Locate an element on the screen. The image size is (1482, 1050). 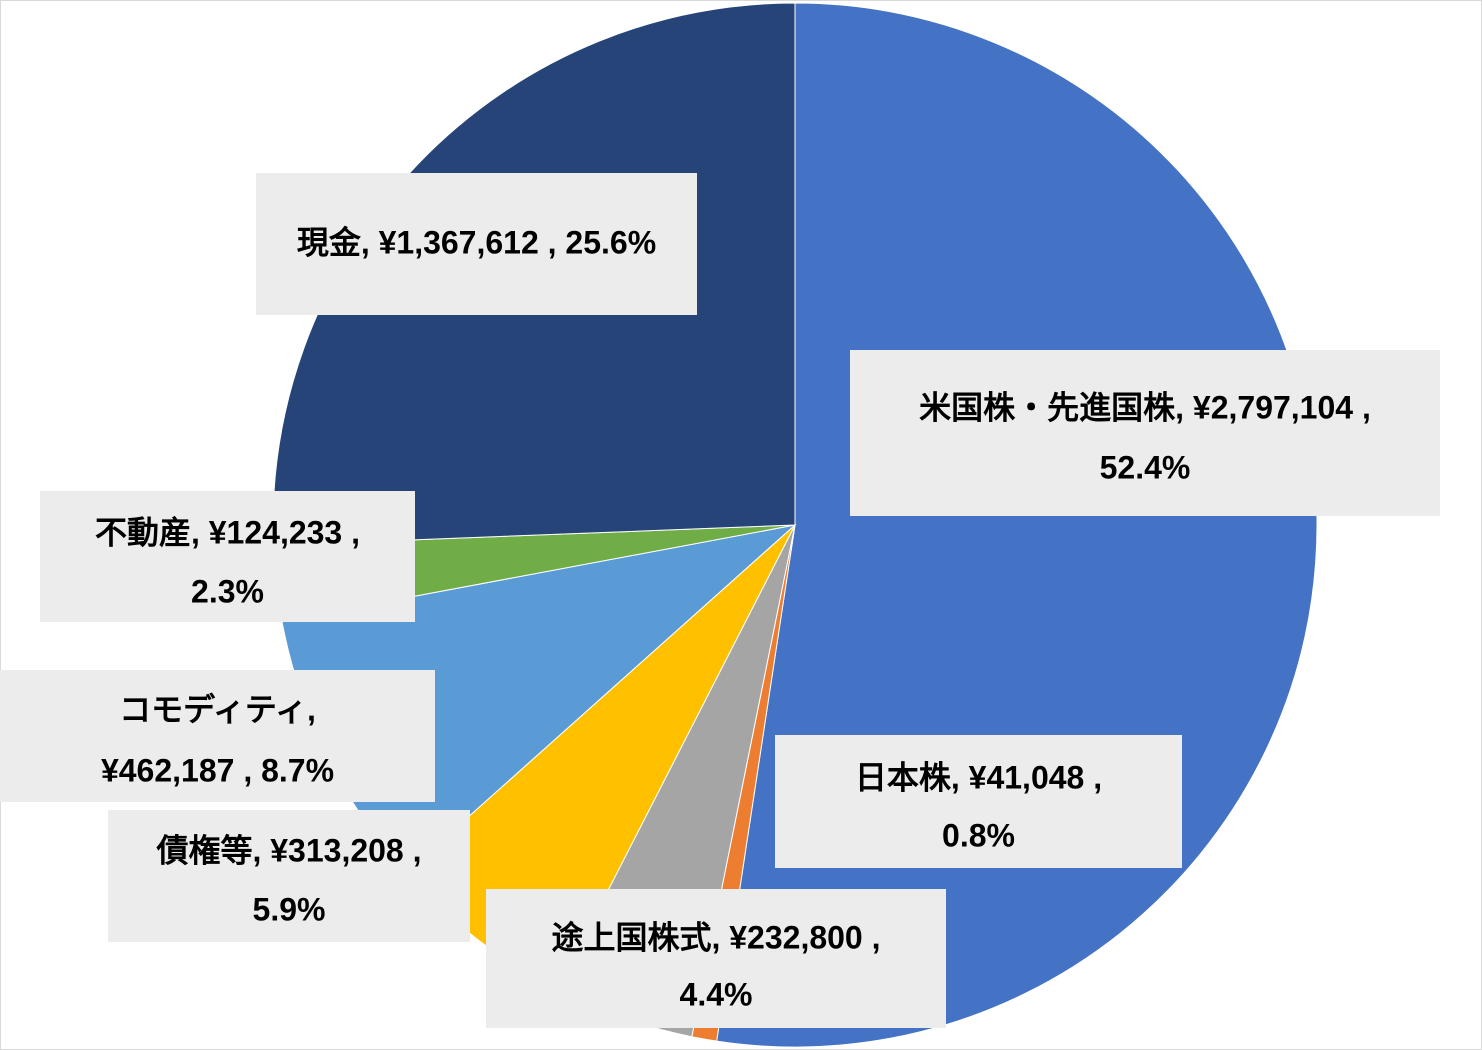
data-label: 米国株・先進国株, ¥2,797,104 , is located at coordinates (1145, 407).